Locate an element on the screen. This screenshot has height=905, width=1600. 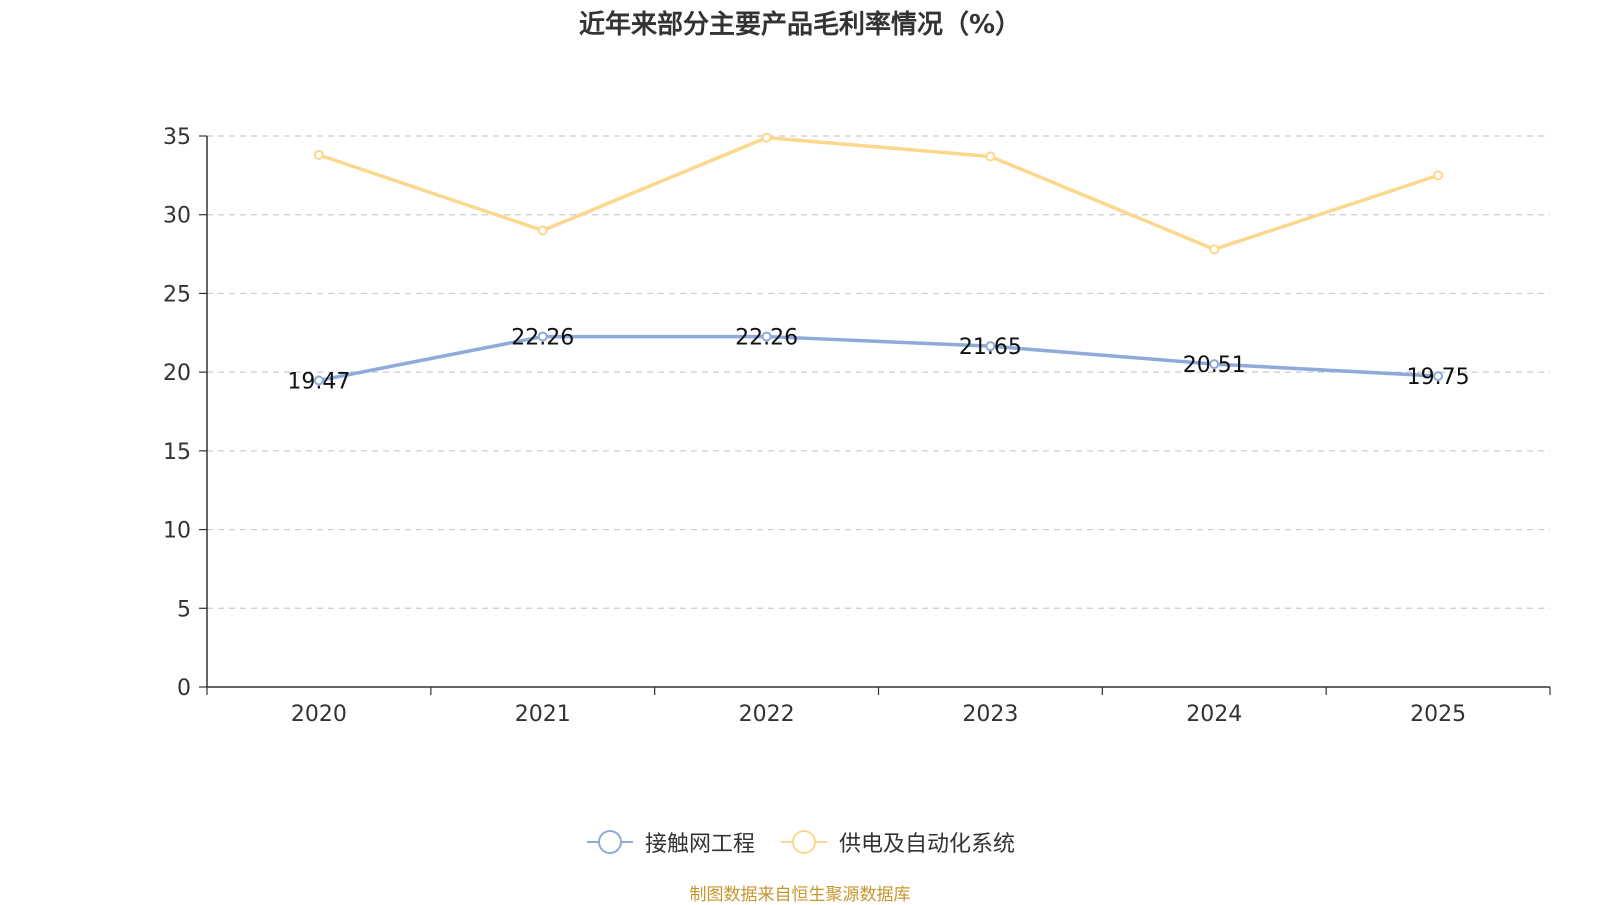
x-tick-label: 2025 is located at coordinates (1438, 714).